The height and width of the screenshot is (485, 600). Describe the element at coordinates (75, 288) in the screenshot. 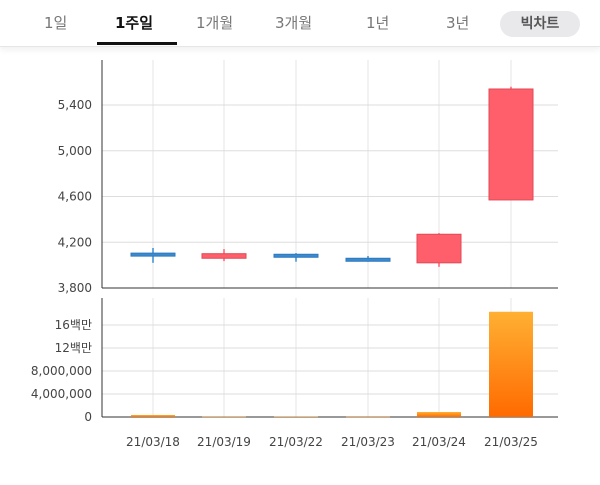

I see `y-tick-label: 3,800` at that location.